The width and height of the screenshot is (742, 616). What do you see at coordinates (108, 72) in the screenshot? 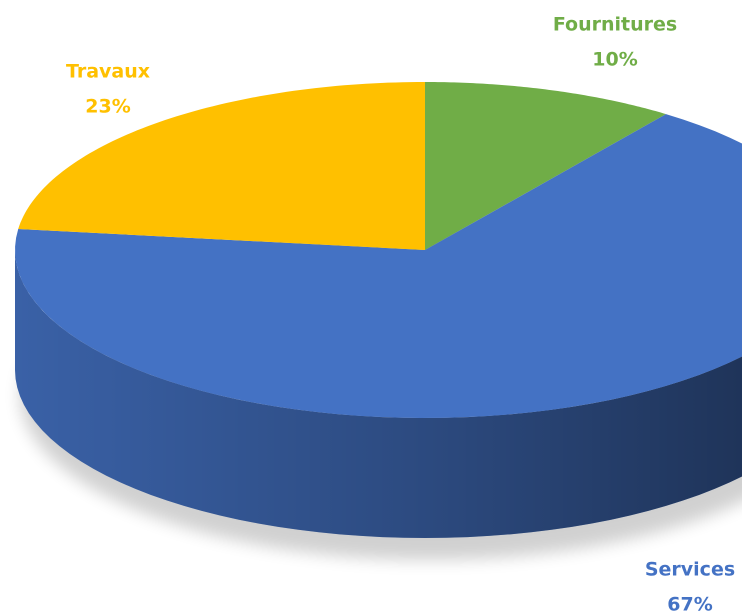
I see `slice-label: Travaux` at bounding box center [108, 72].